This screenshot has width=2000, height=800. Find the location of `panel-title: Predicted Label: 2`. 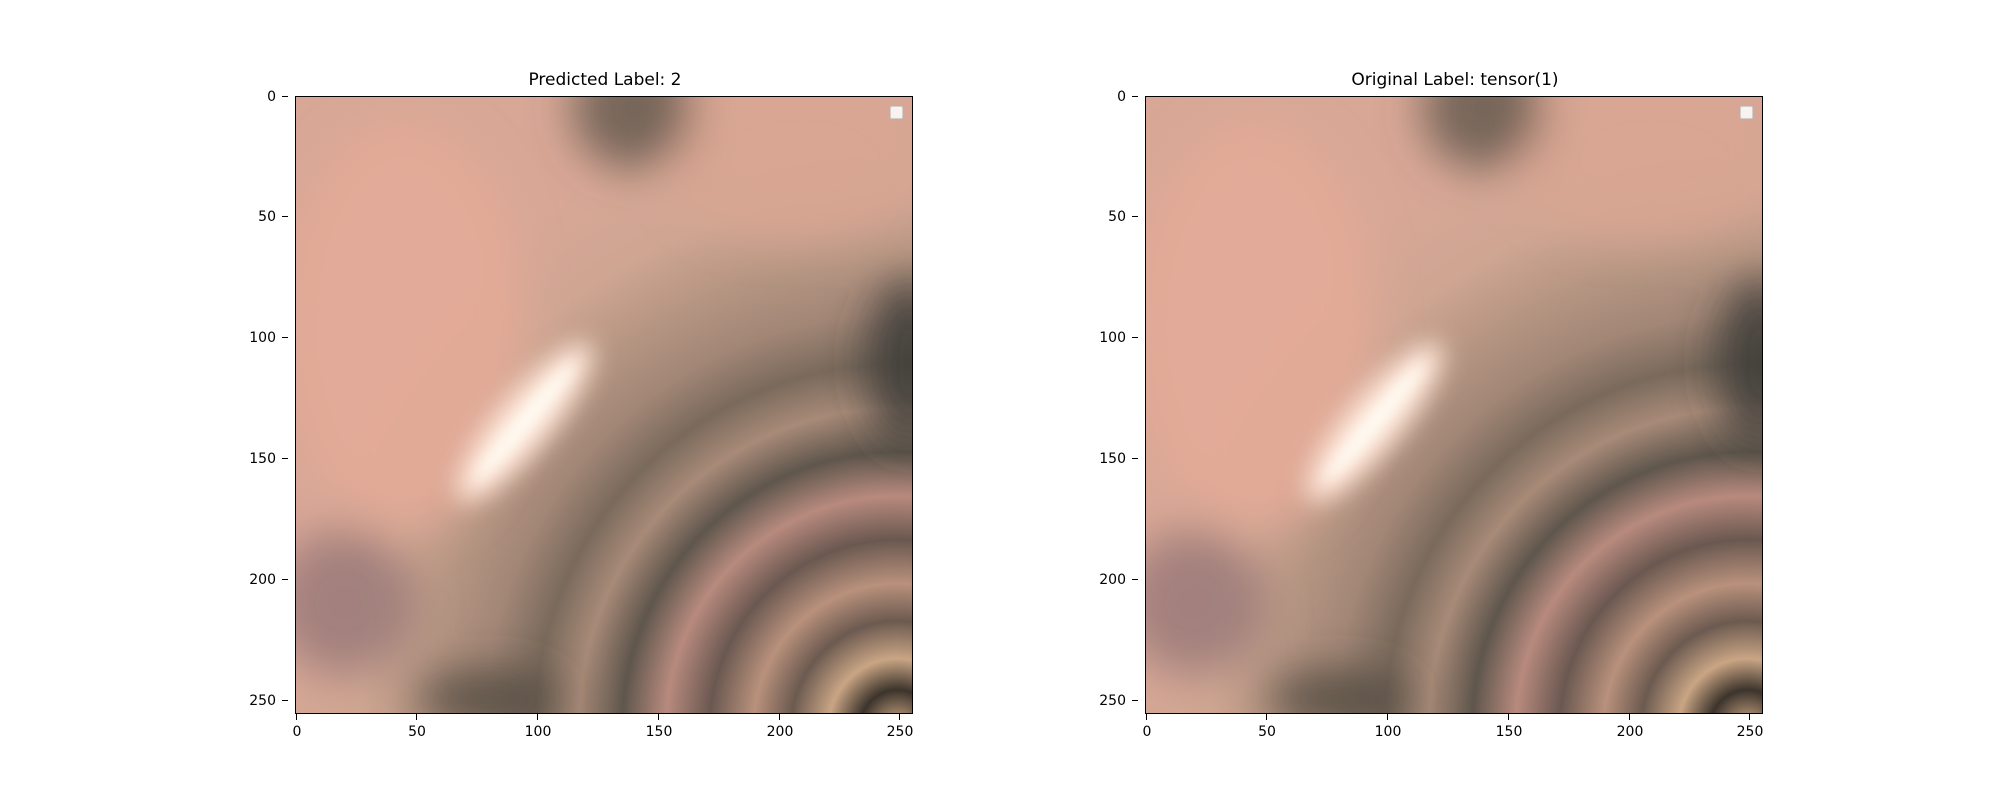

panel-title: Predicted Label: 2 is located at coordinates (605, 80).